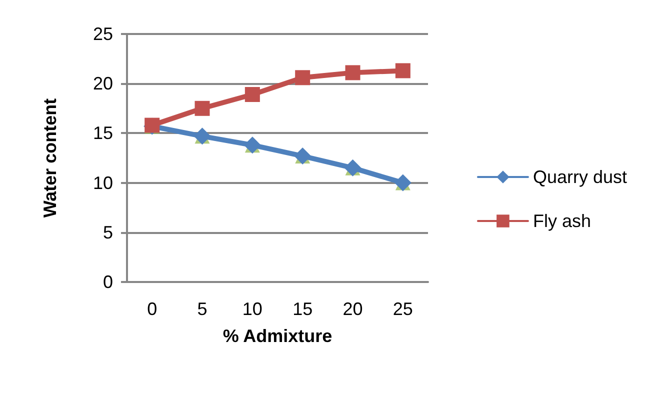 Image resolution: width=670 pixels, height=403 pixels. What do you see at coordinates (152, 309) in the screenshot?
I see `x-tick-label: 0` at bounding box center [152, 309].